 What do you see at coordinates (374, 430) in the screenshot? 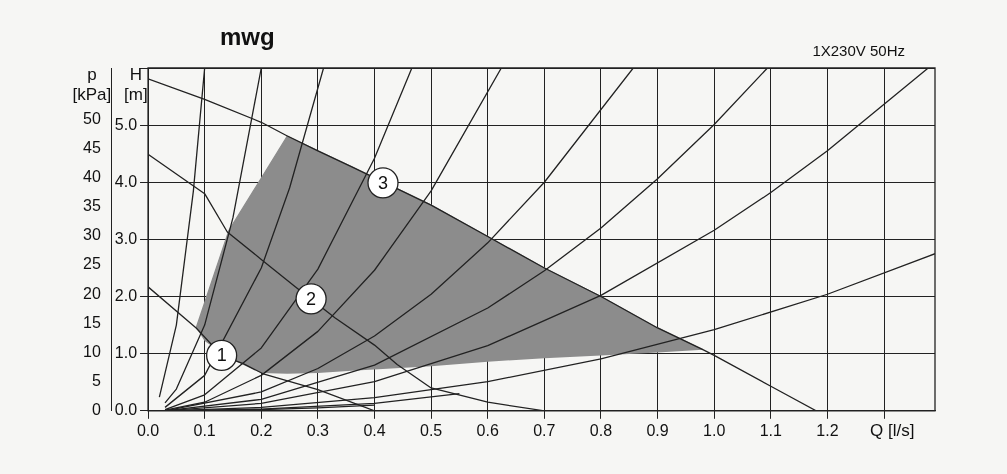
I see `x-tick-label: 0.4` at bounding box center [374, 430].